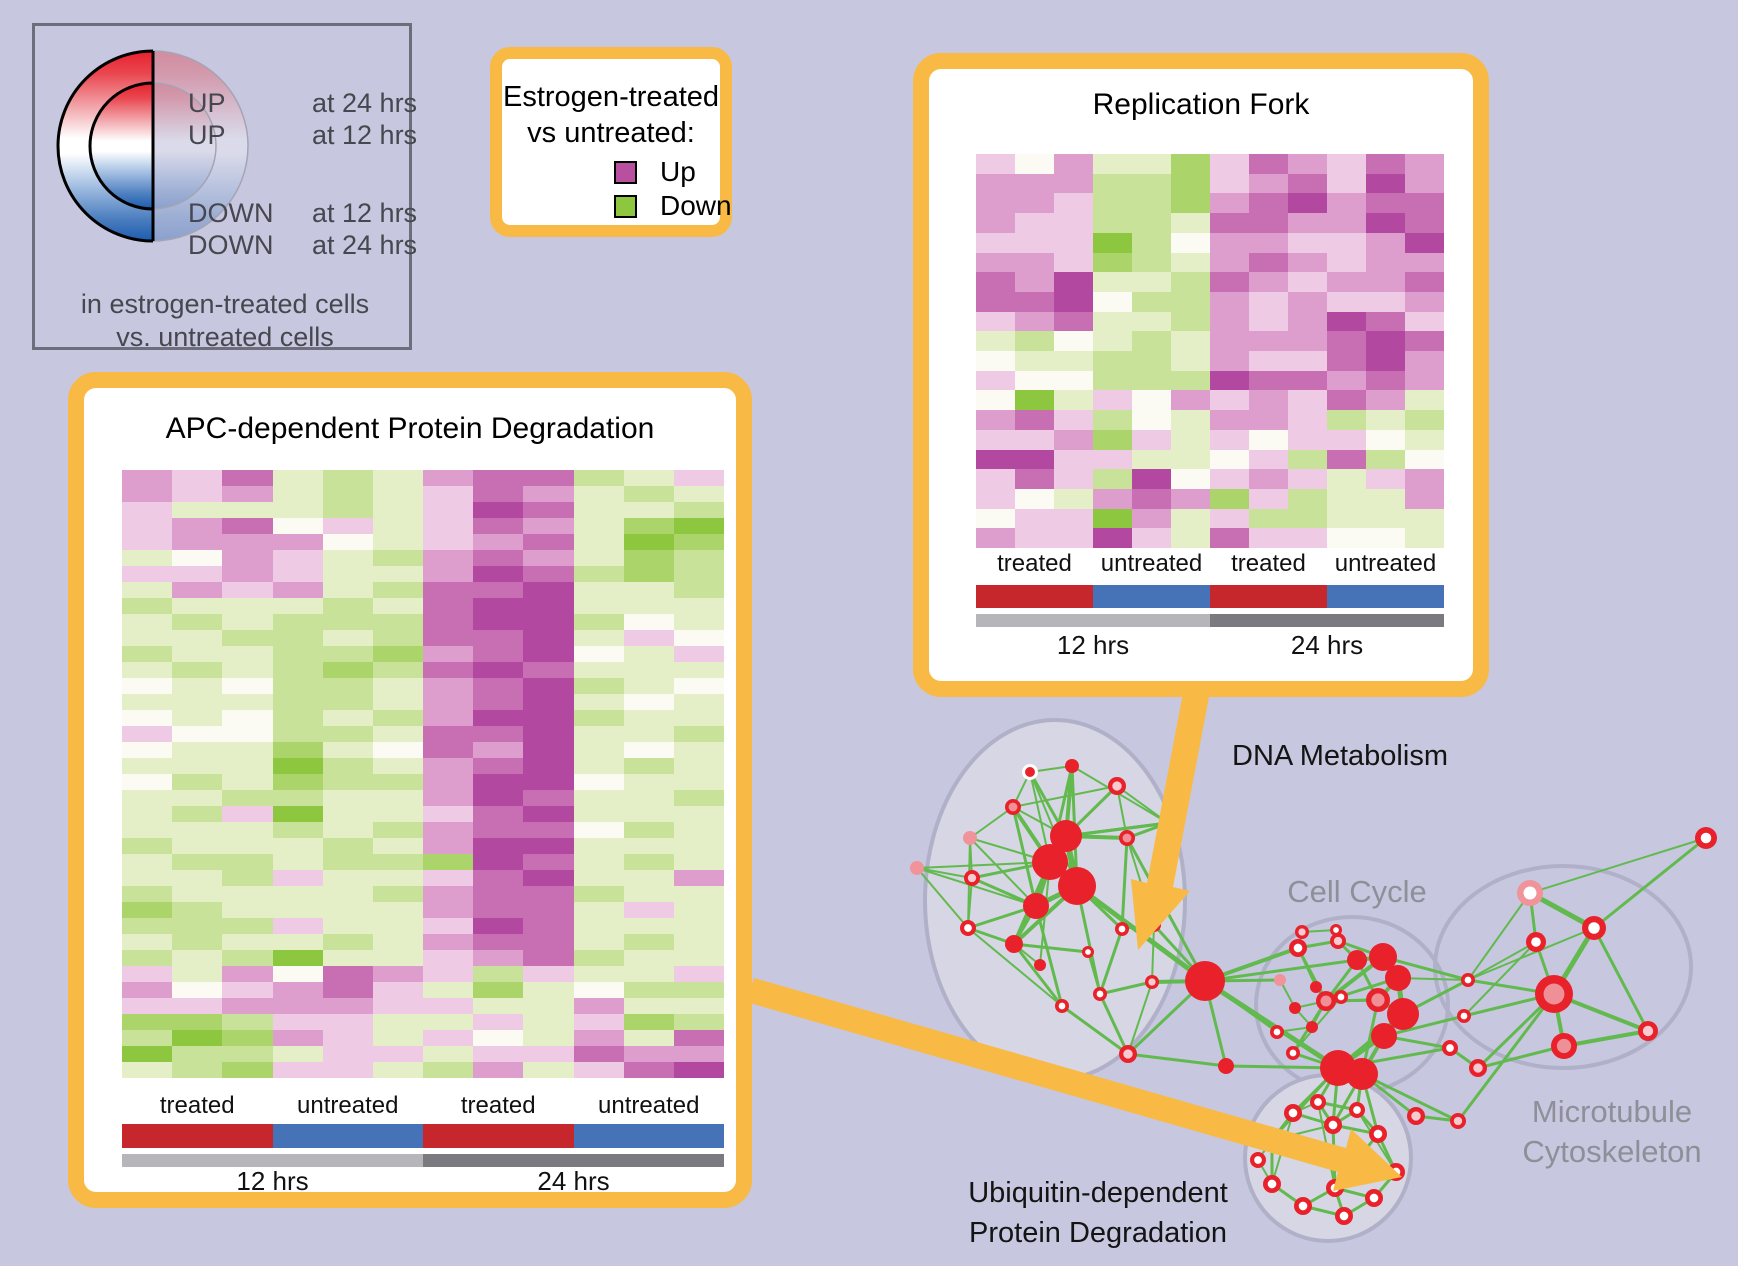  What do you see at coordinates (225, 337) in the screenshot?
I see `legend-caption-line2: vs. untreated cells` at bounding box center [225, 337].